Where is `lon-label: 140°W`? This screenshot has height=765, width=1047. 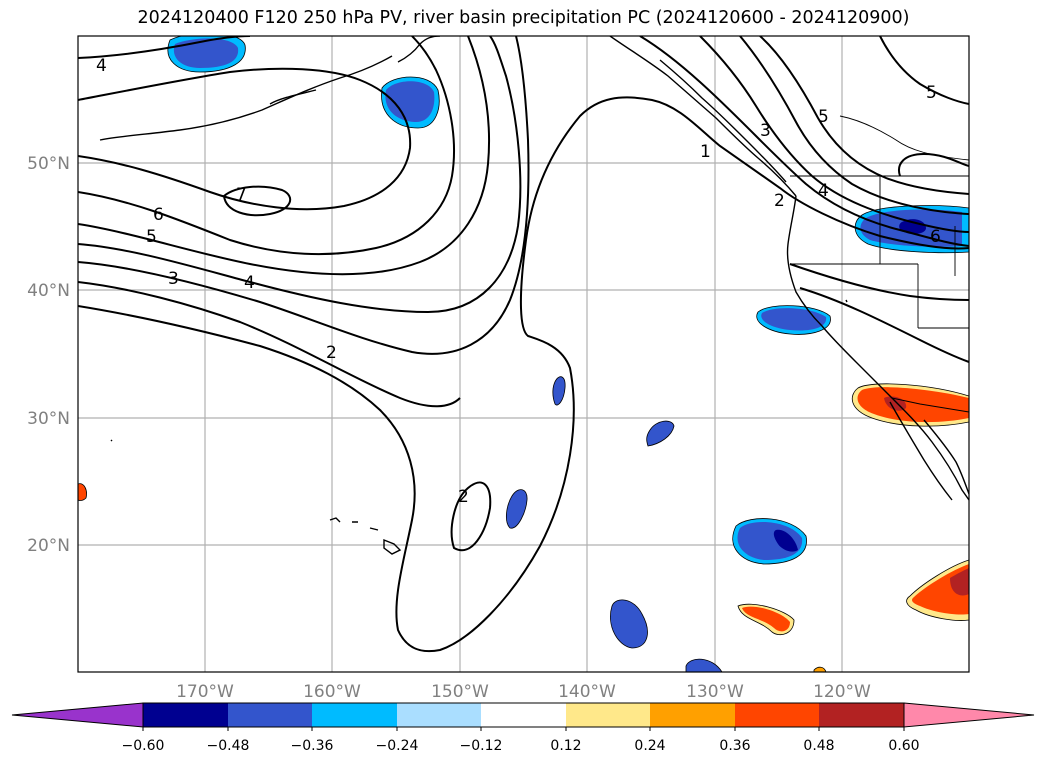 lon-label: 140°W is located at coordinates (587, 692).